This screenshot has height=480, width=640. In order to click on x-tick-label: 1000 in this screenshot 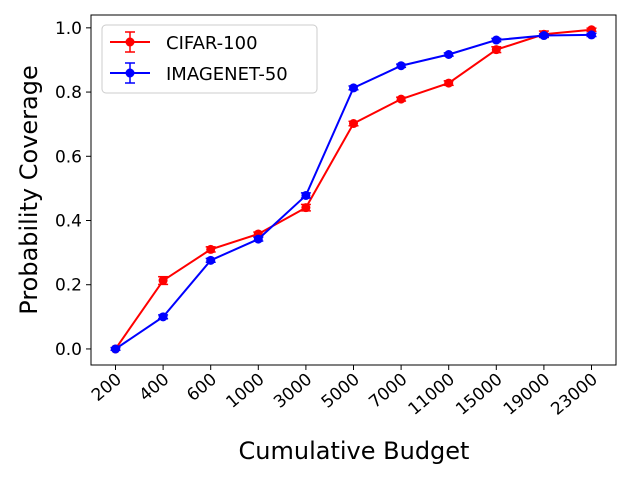, I will do `click(246, 391)`.